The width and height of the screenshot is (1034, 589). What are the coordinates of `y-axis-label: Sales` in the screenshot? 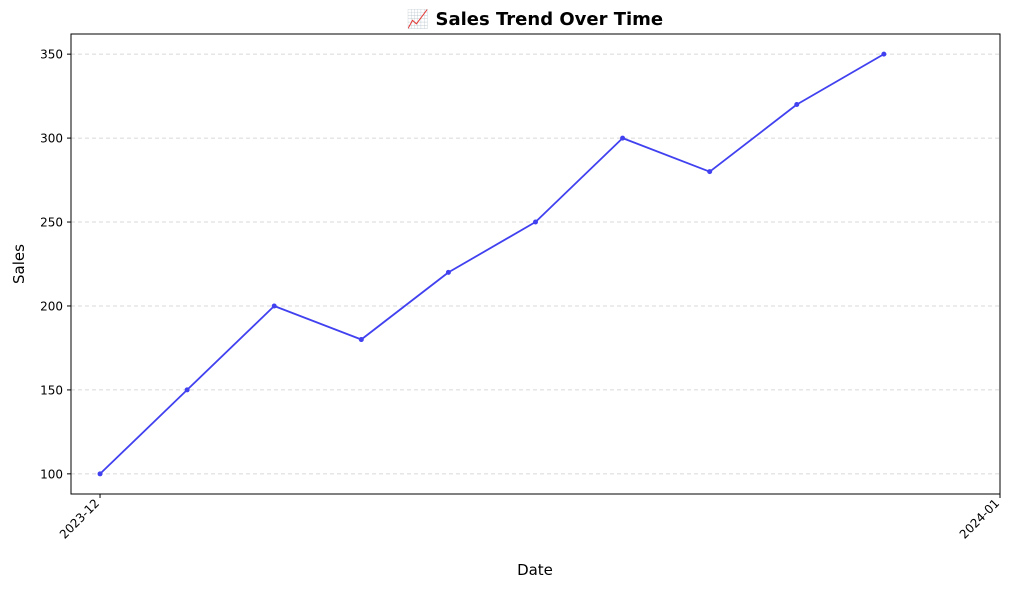 It's located at (19, 264).